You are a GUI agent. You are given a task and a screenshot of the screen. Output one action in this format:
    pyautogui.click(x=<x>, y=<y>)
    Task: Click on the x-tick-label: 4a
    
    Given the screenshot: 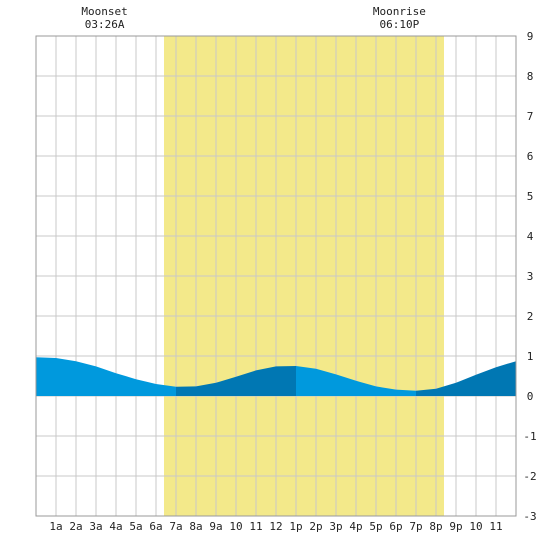 What is the action you would take?
    pyautogui.click(x=115, y=526)
    